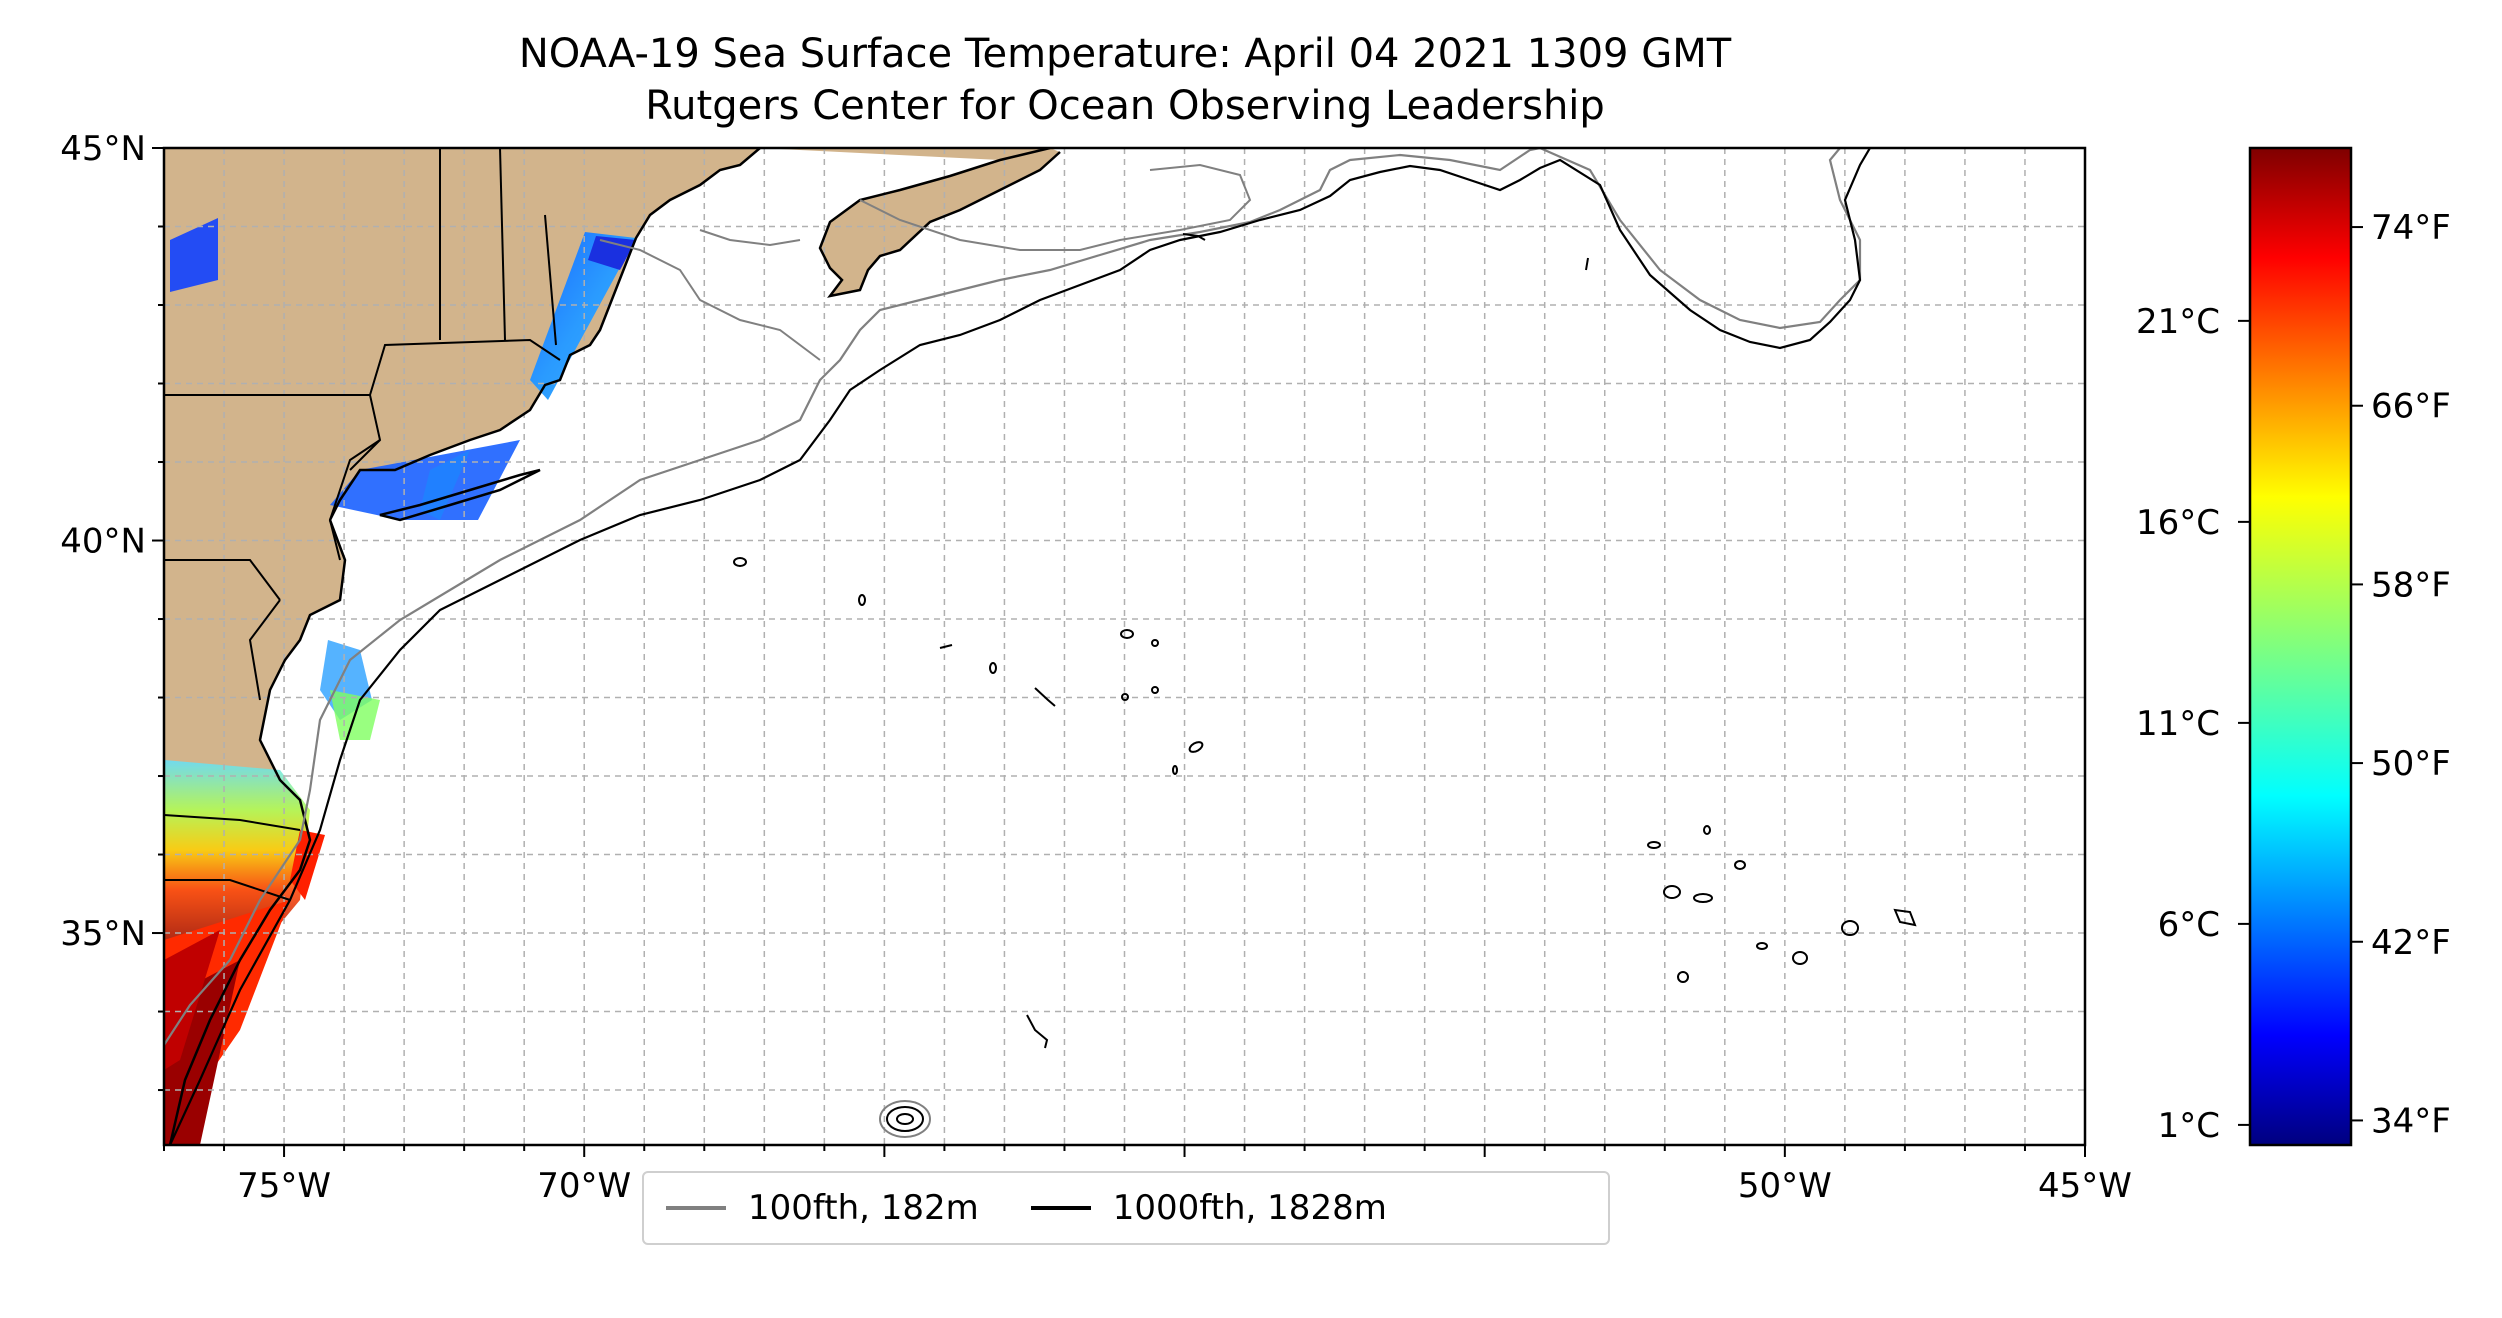  I want to click on colorbar-label-fahrenheit: 42°F, so click(2411, 943).